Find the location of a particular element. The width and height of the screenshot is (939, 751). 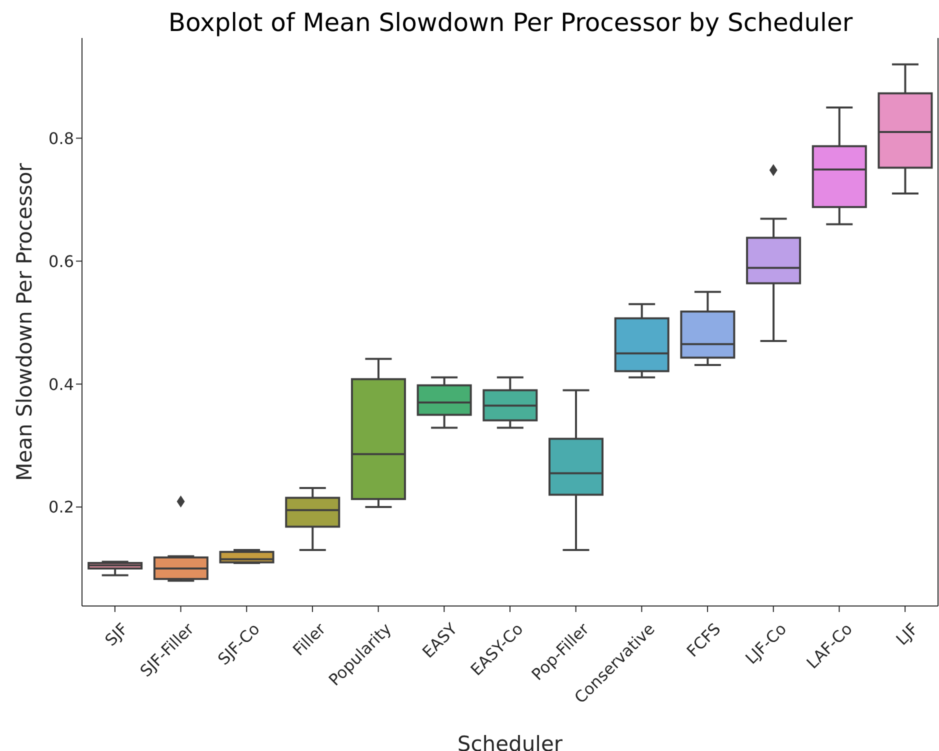

y-tick-label: 0.8 is located at coordinates (61, 138).